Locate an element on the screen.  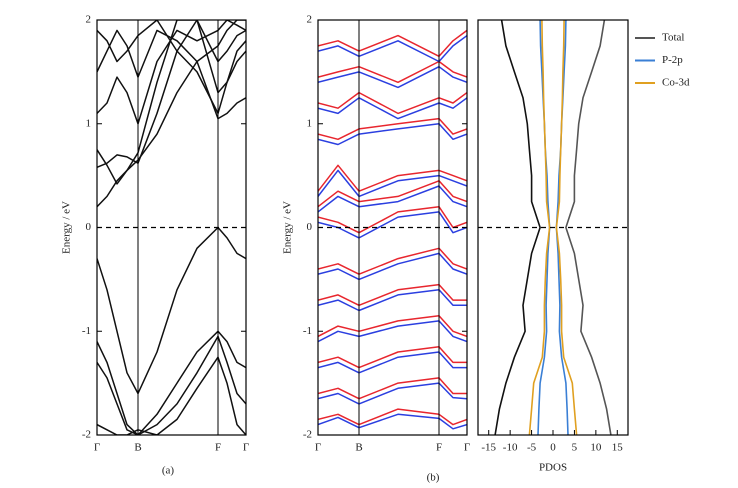
x-tick-label: 15 is located at coordinates (618, 448).